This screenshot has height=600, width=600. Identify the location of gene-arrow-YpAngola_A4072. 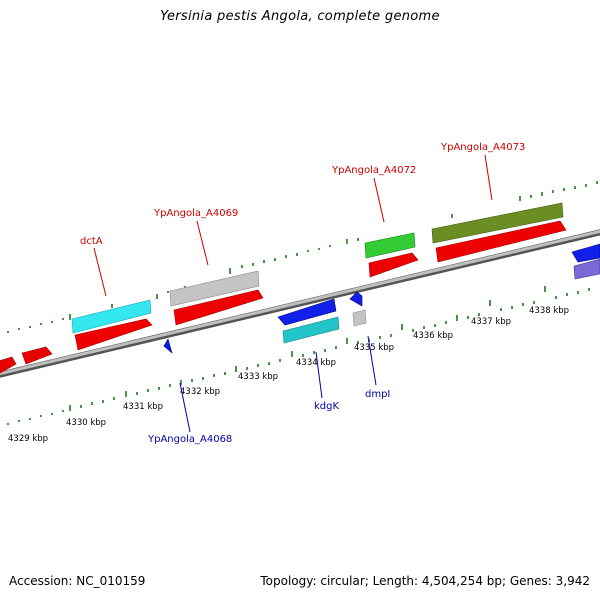
(393, 265).